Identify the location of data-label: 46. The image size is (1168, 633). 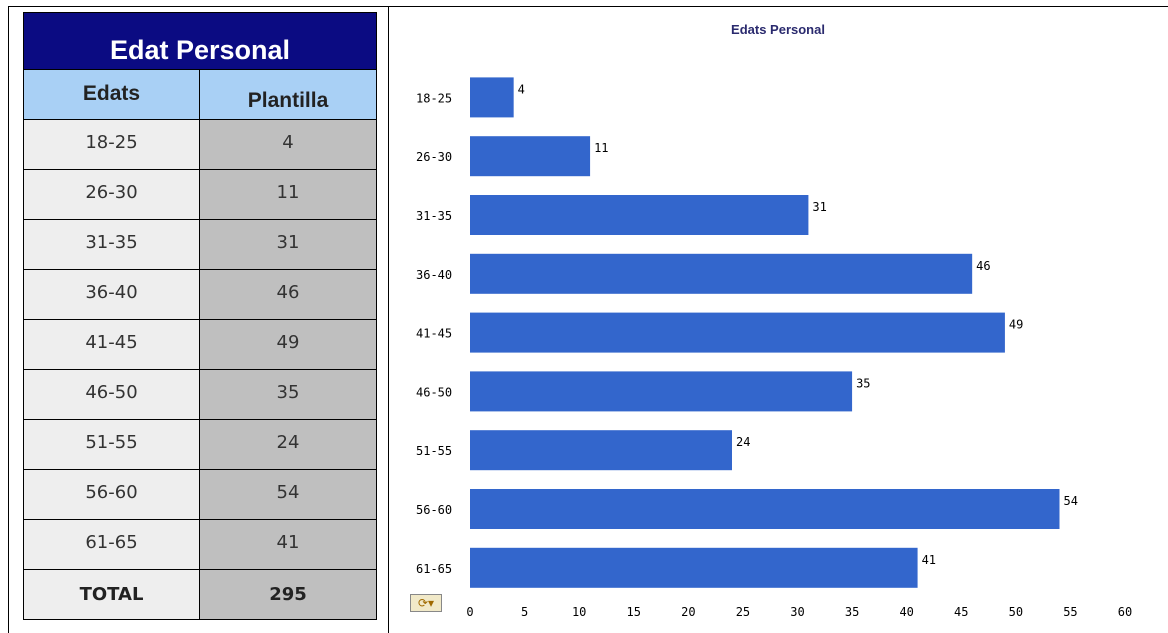
(983, 266).